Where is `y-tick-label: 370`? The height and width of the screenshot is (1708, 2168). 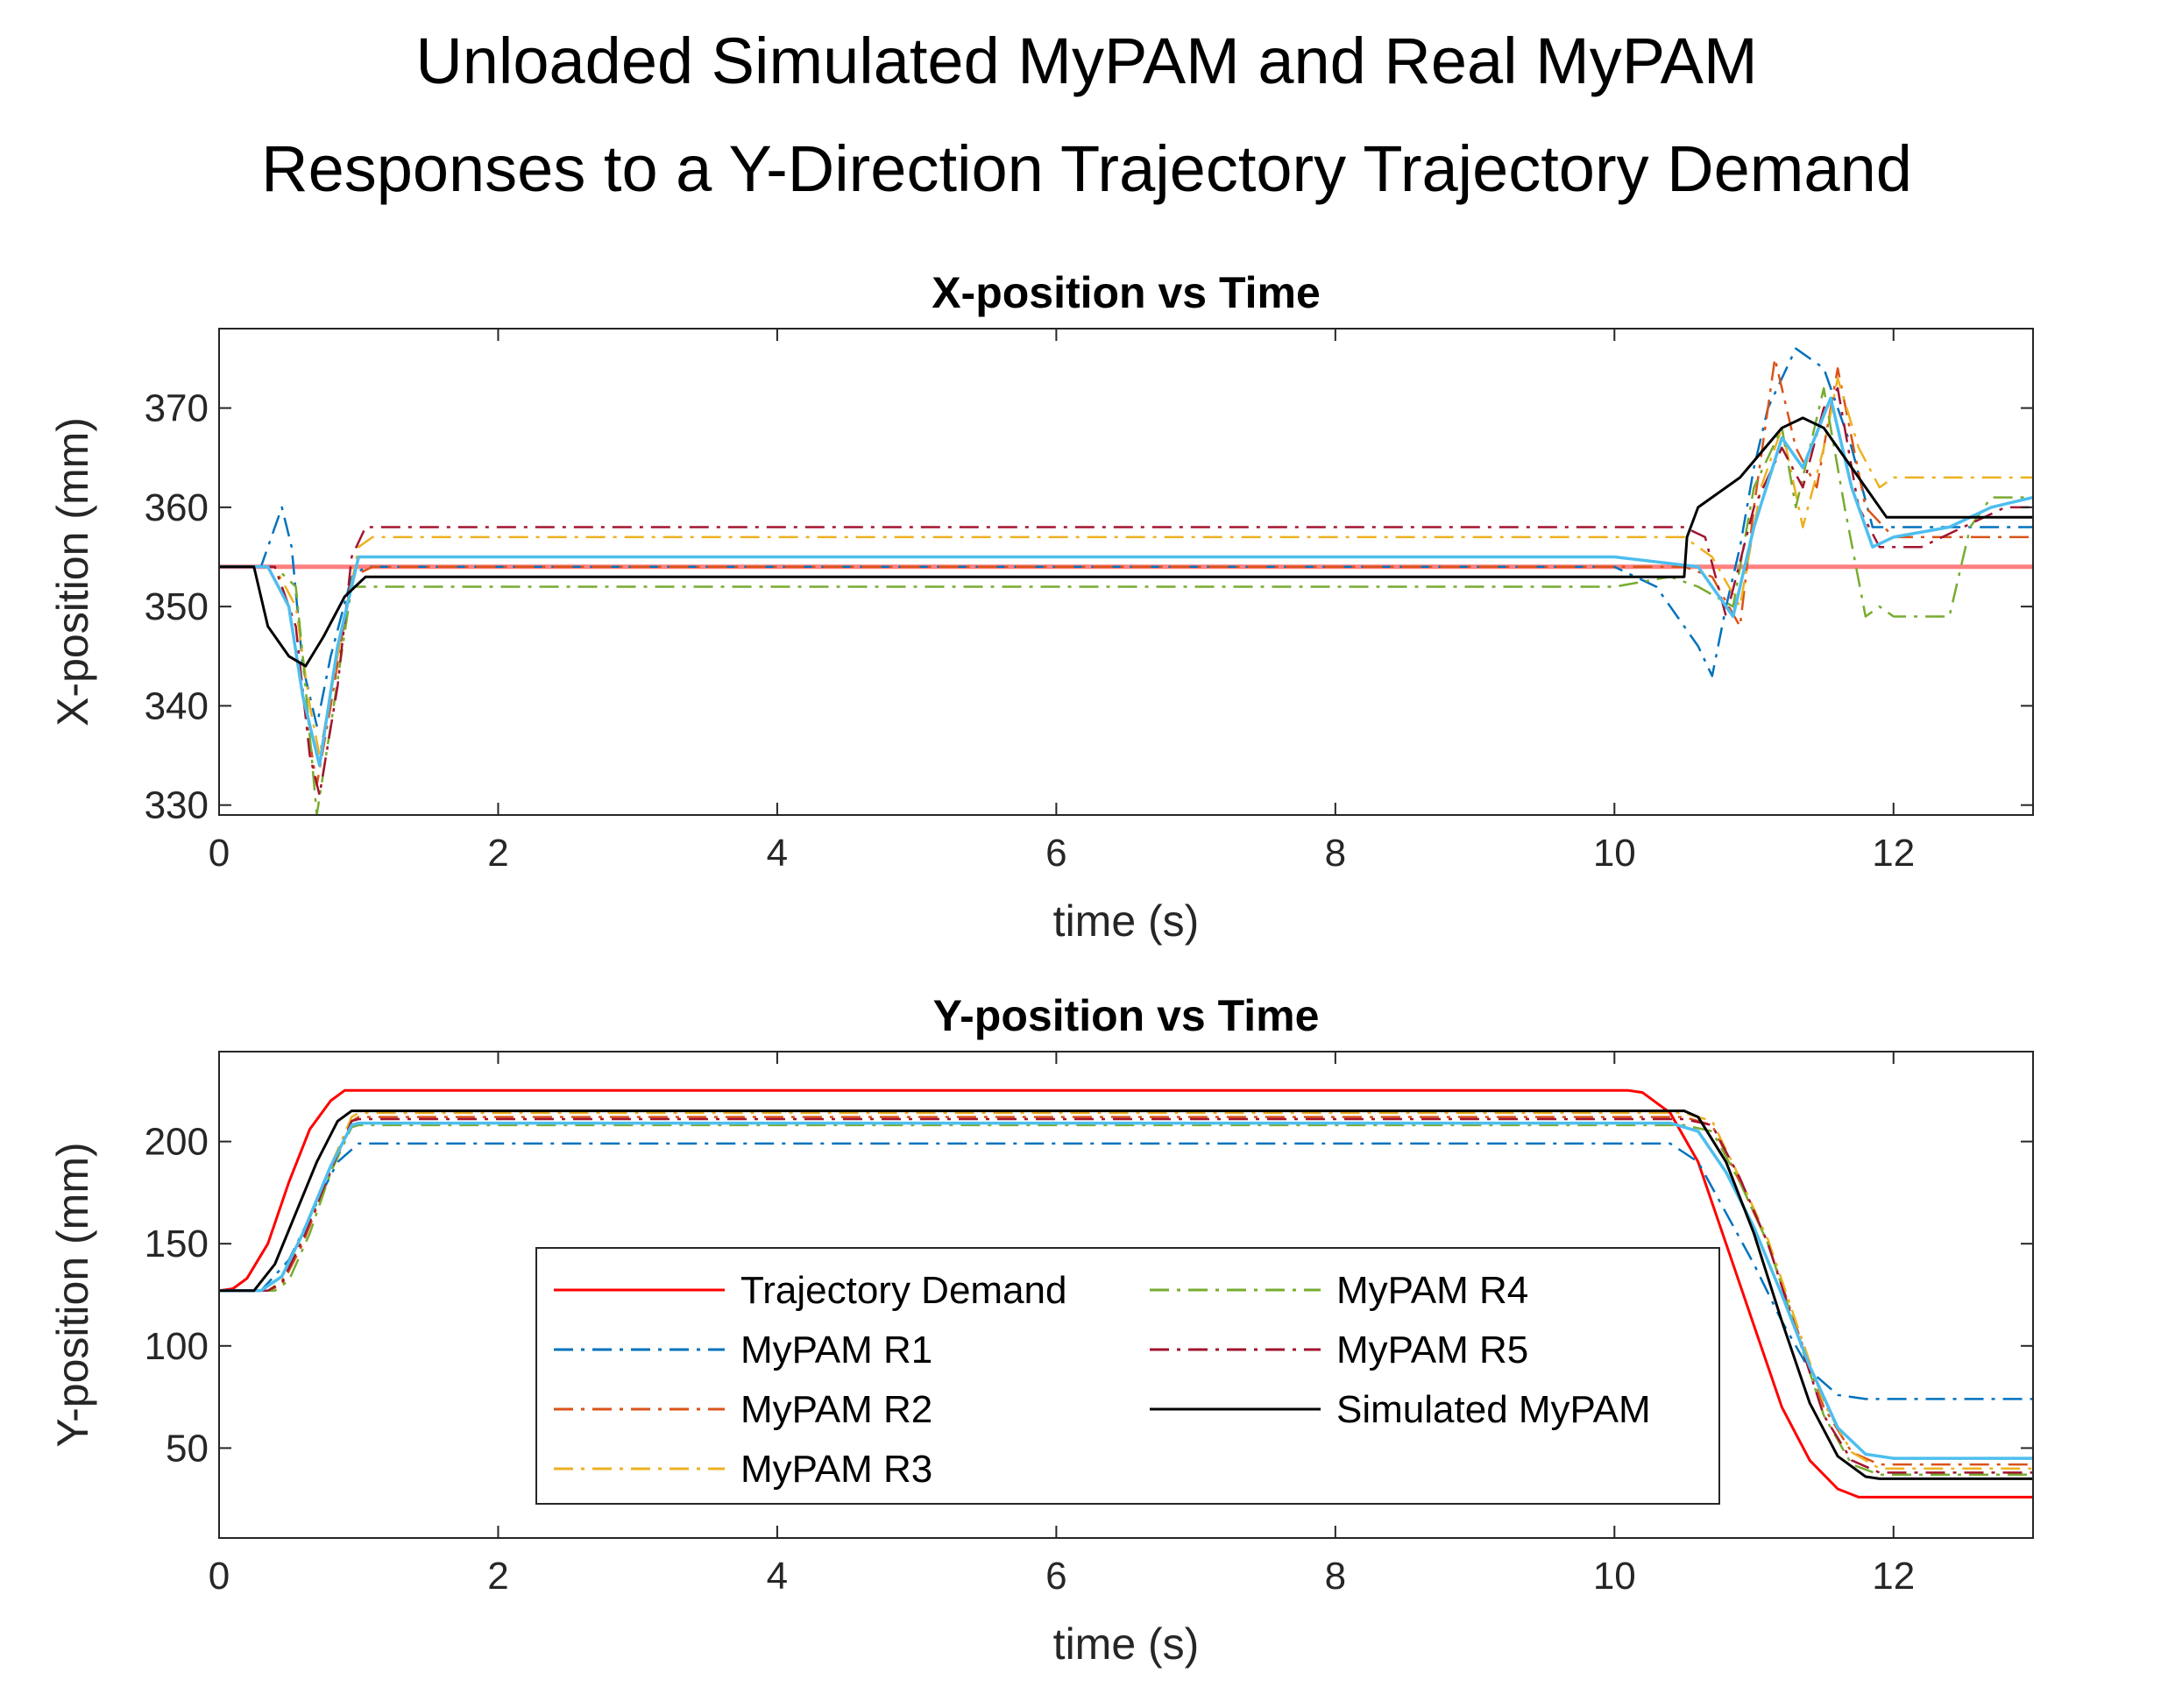
y-tick-label: 370 is located at coordinates (177, 409).